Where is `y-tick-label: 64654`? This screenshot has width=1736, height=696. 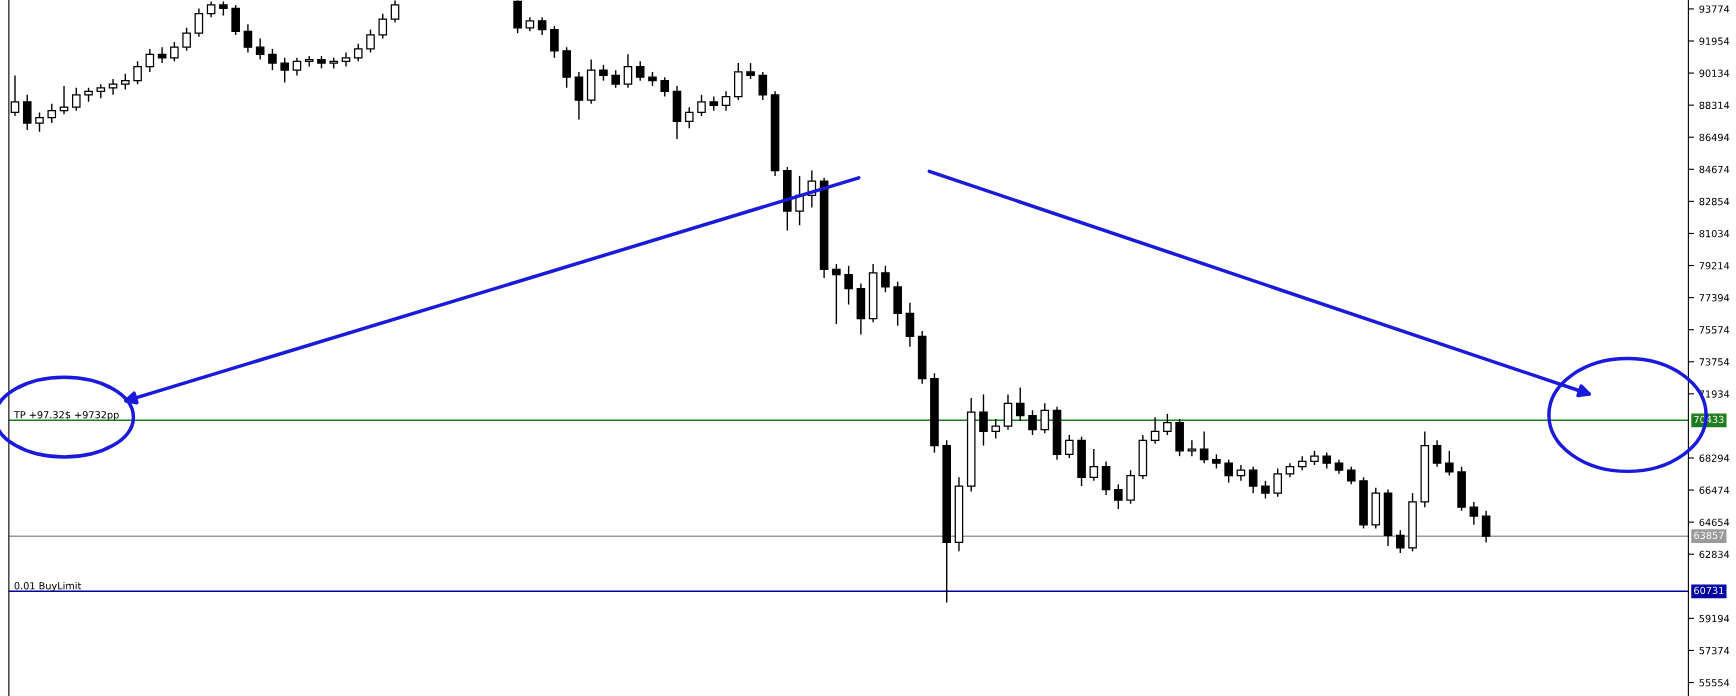
y-tick-label: 64654 is located at coordinates (1714, 522).